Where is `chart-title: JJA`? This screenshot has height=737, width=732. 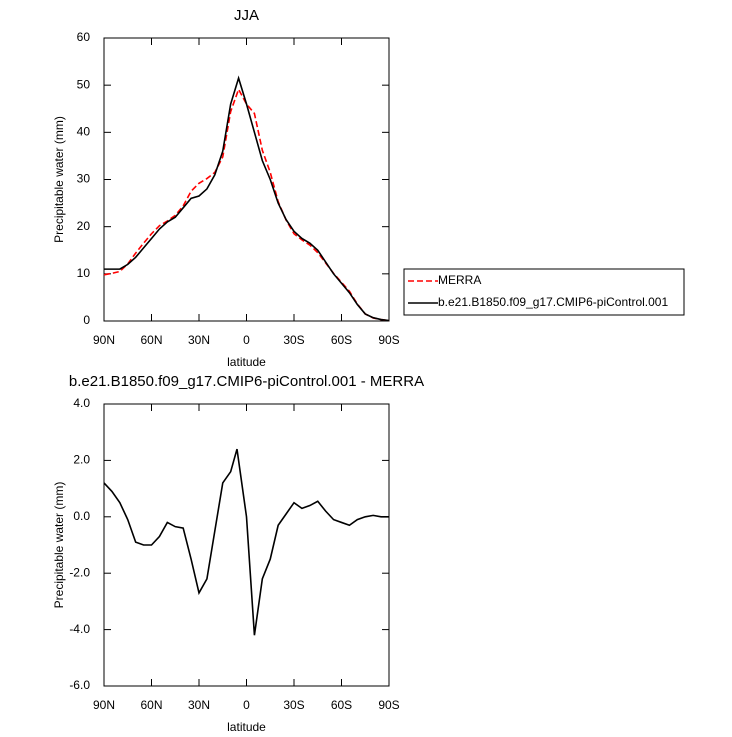 chart-title: JJA is located at coordinates (246, 15).